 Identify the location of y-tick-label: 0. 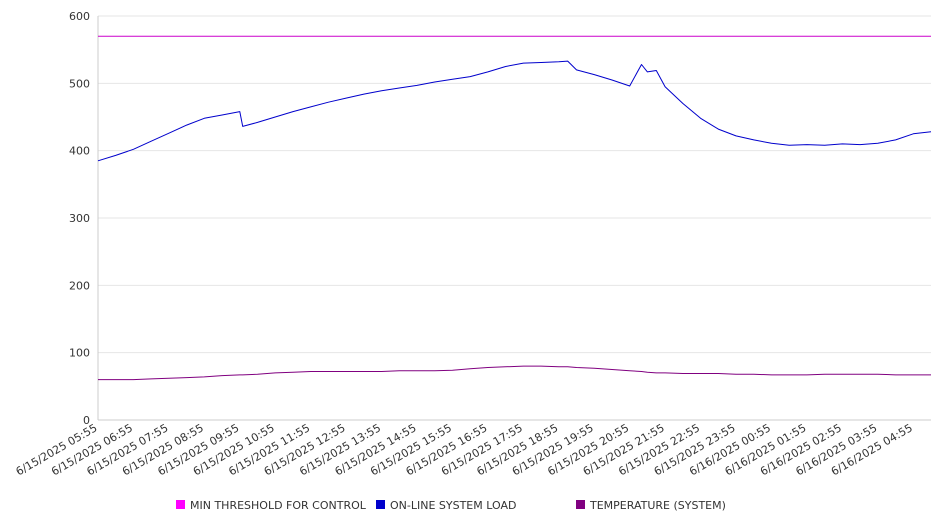
(86, 420).